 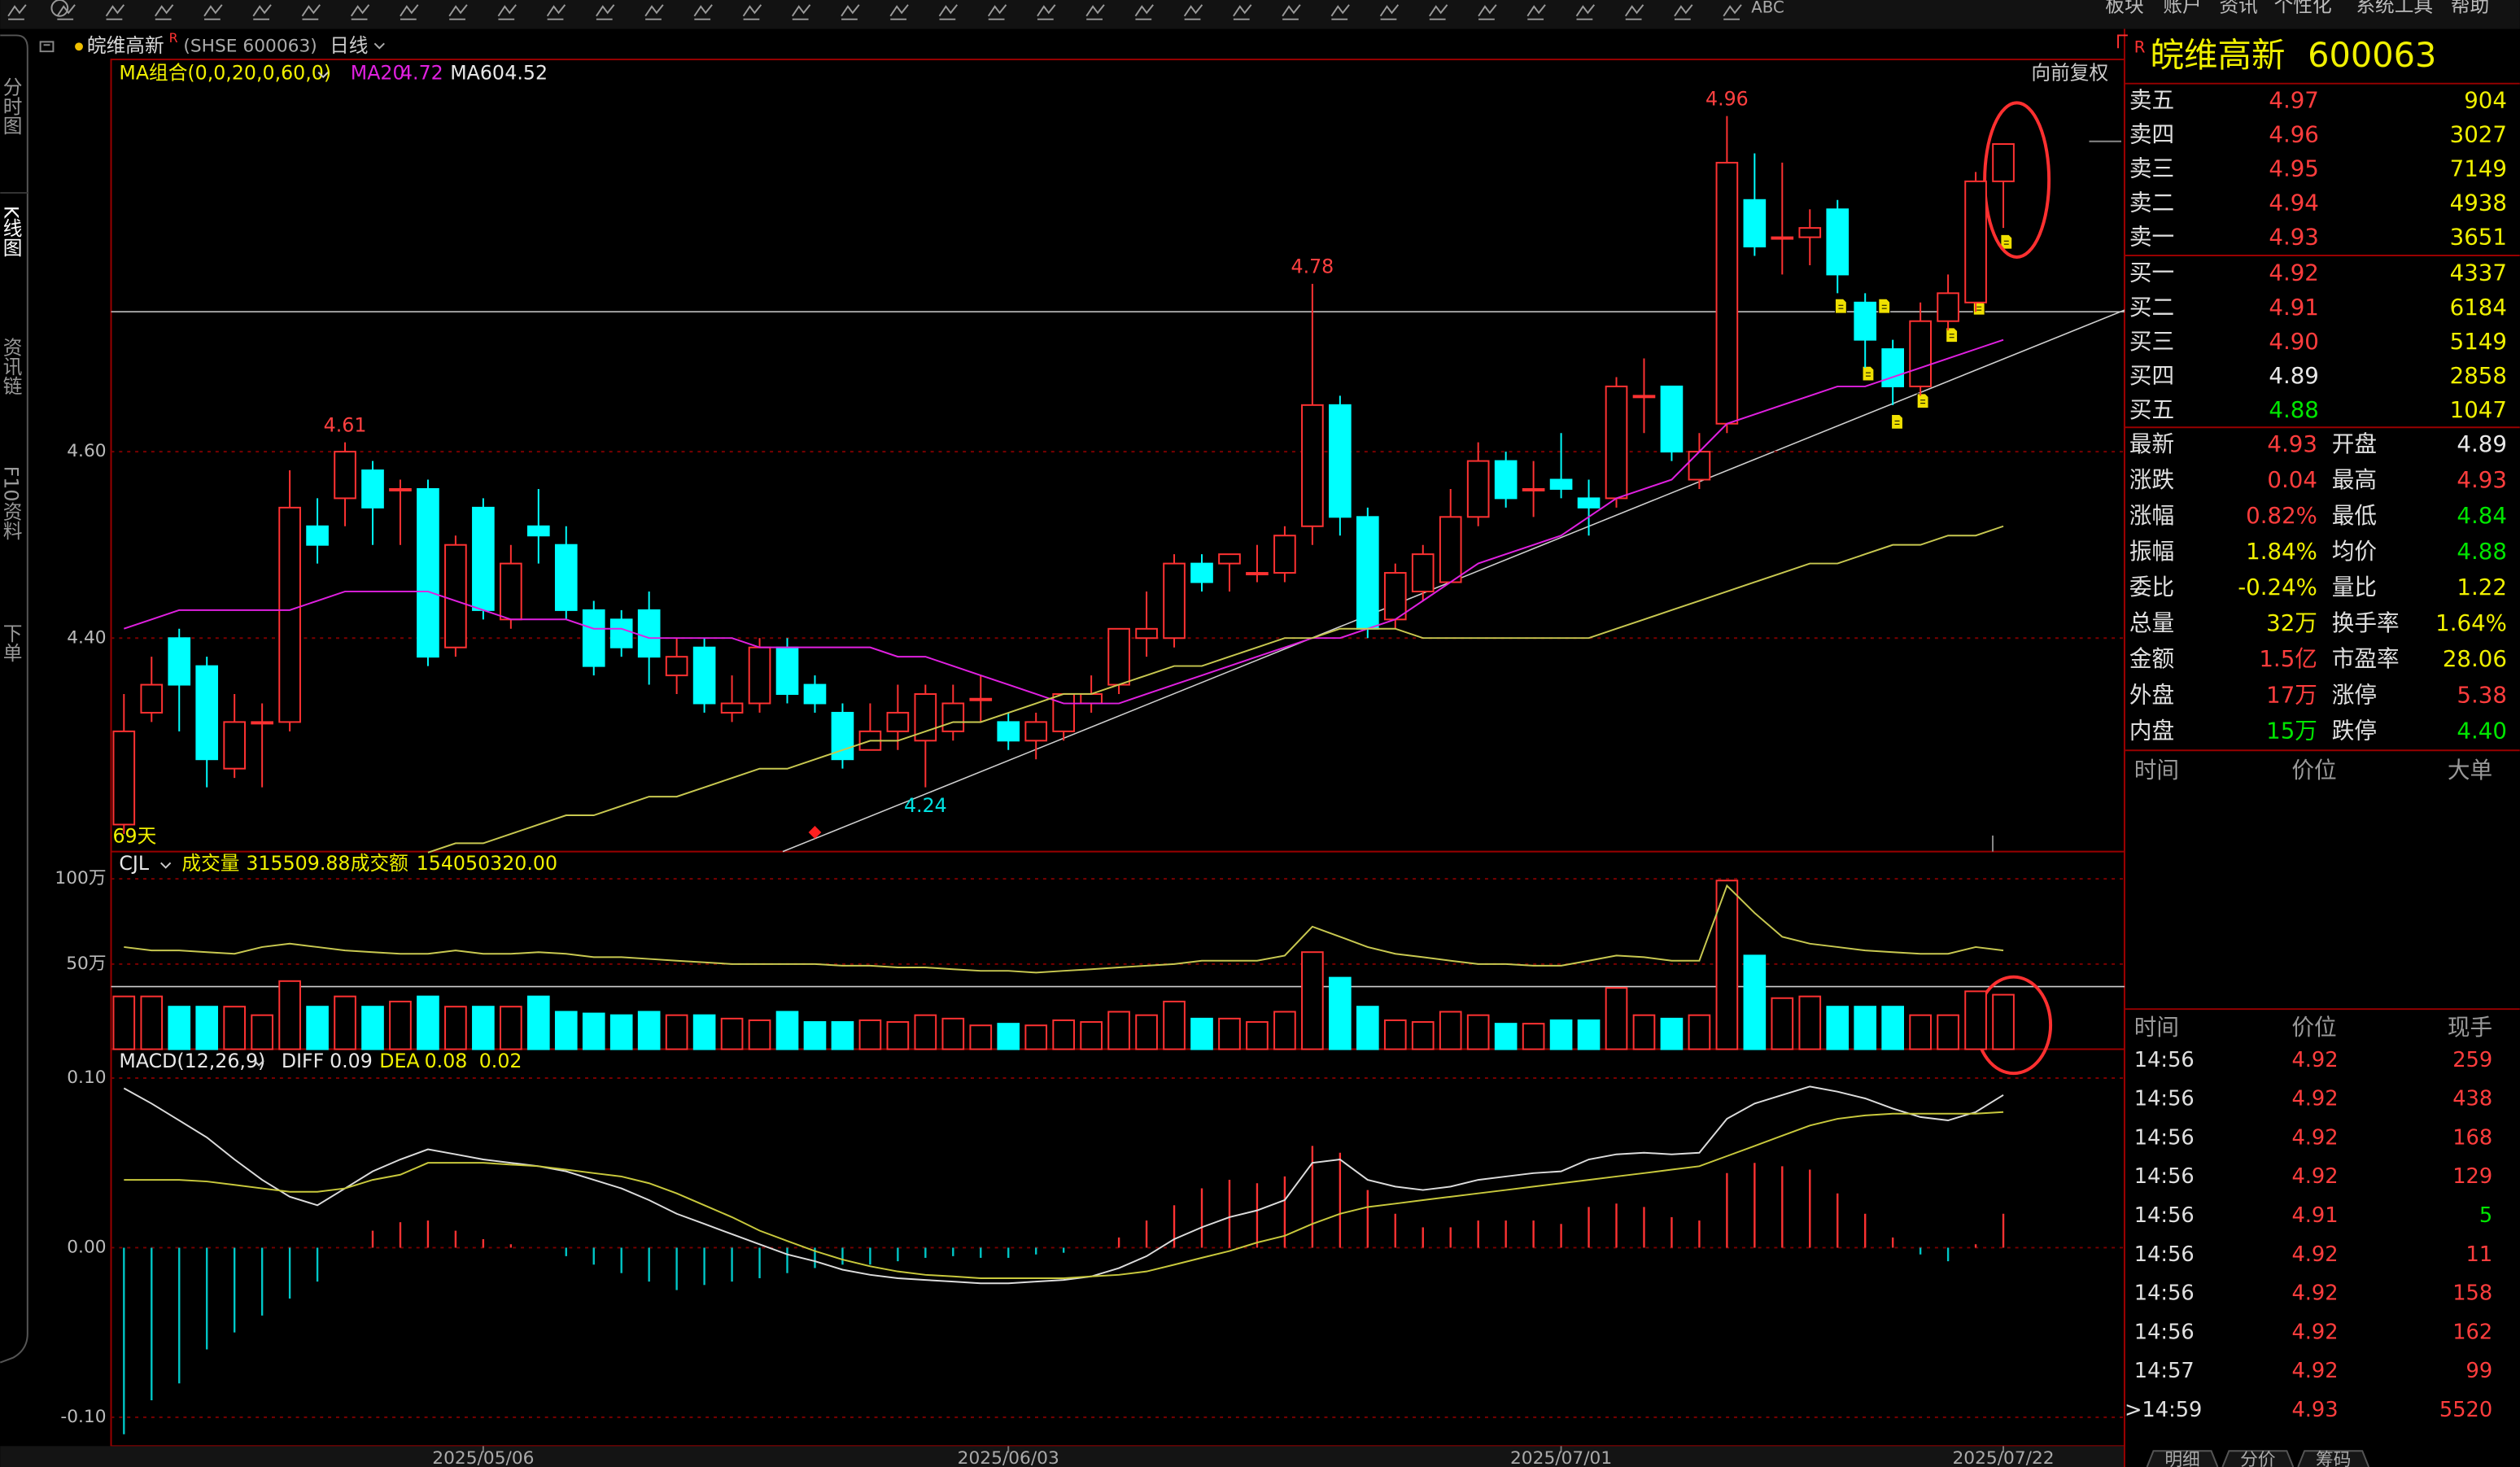 What do you see at coordinates (2366, 623) in the screenshot?
I see `stat-label: 换手率` at bounding box center [2366, 623].